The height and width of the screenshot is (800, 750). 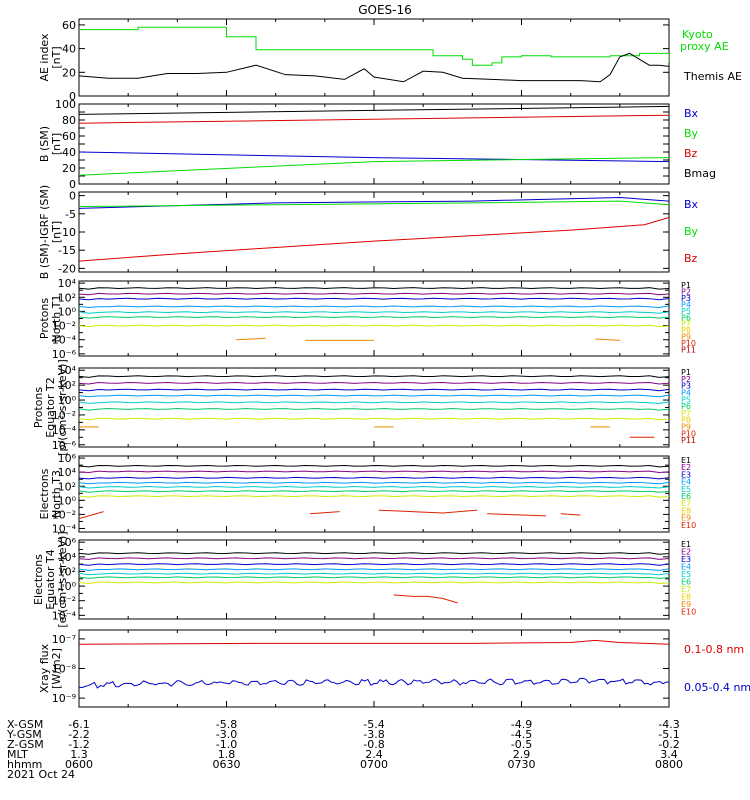 What do you see at coordinates (686, 489) in the screenshot?
I see `legend-e5: E5` at bounding box center [686, 489].